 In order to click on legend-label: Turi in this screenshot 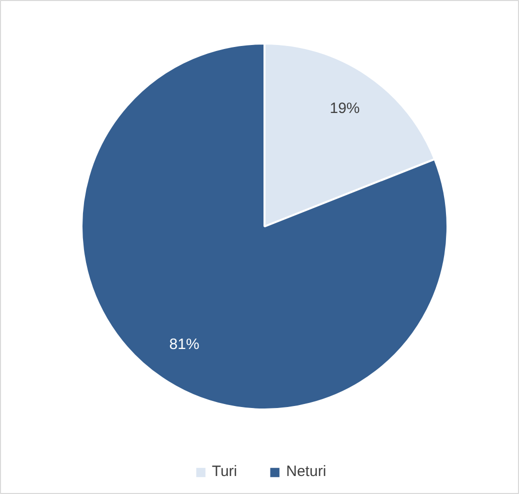, I will do `click(225, 471)`.